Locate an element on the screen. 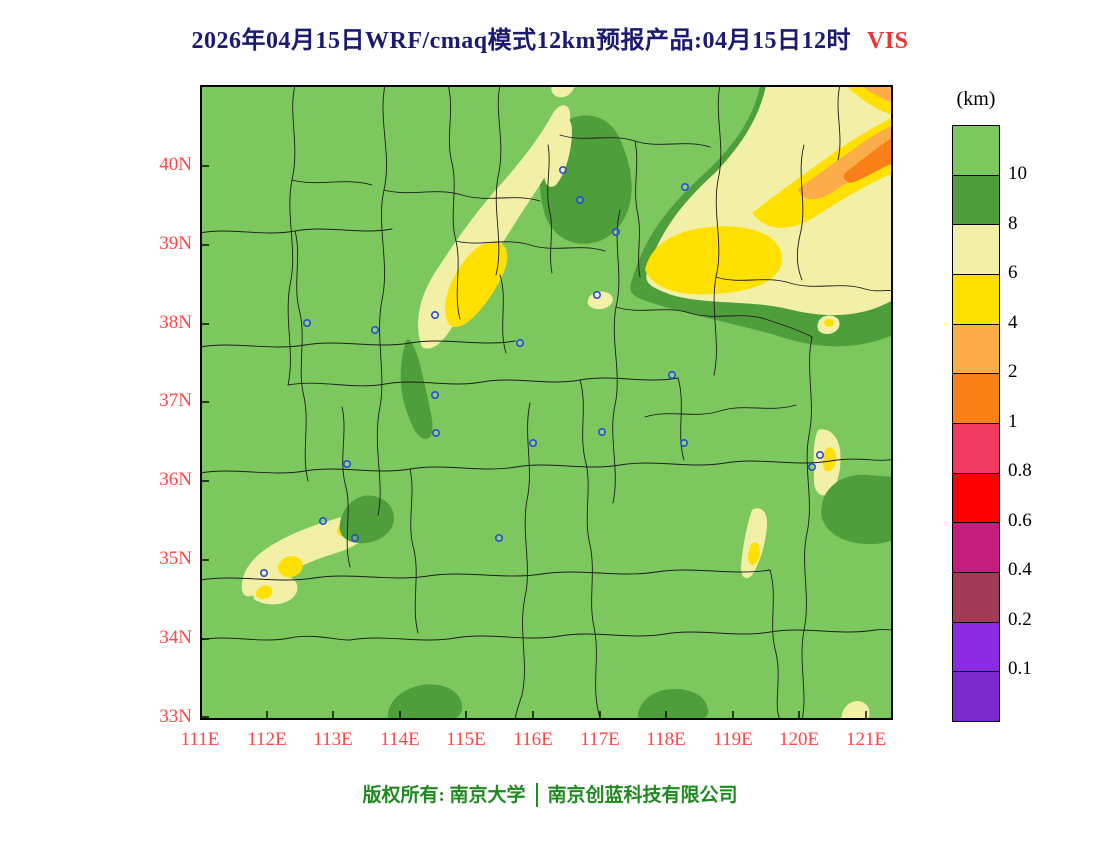 The image size is (1100, 850). copyright-footer: 版权所有: 南京大学 南京创蓝科技有限公司 is located at coordinates (550, 793).